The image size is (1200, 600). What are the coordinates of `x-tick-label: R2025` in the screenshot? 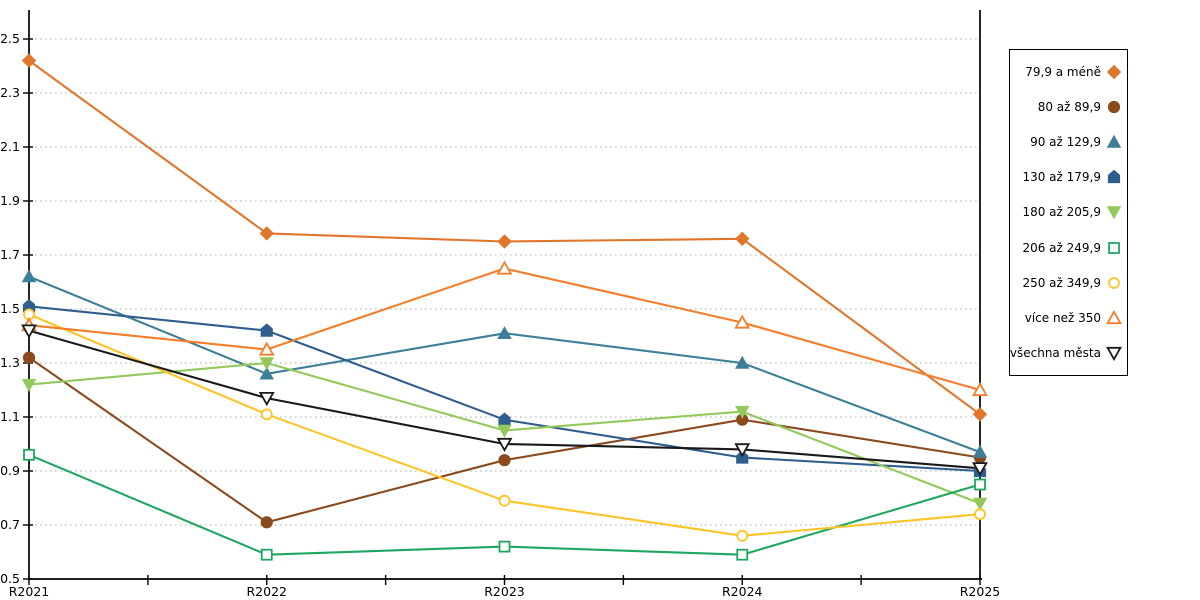 It's located at (980, 591).